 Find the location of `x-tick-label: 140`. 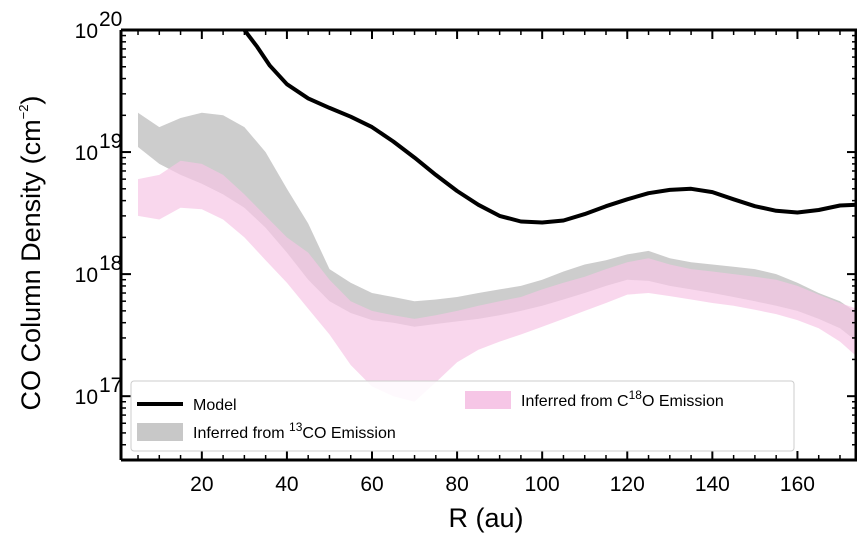

x-tick-label: 140 is located at coordinates (712, 484).